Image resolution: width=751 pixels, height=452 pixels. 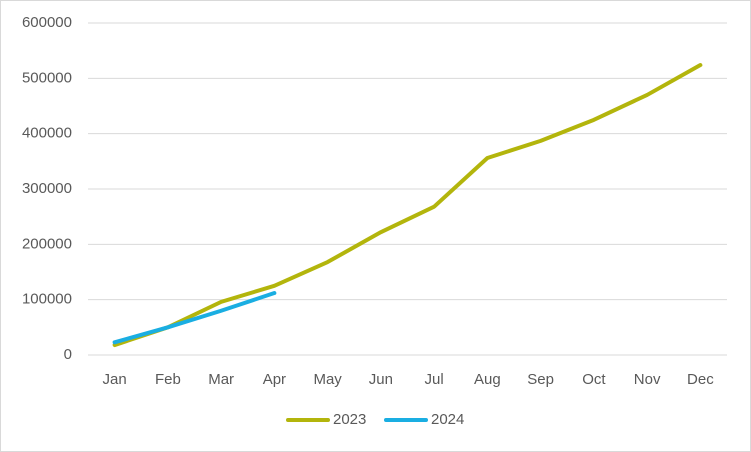 I want to click on x-tick-label: Apr, so click(x=274, y=379).